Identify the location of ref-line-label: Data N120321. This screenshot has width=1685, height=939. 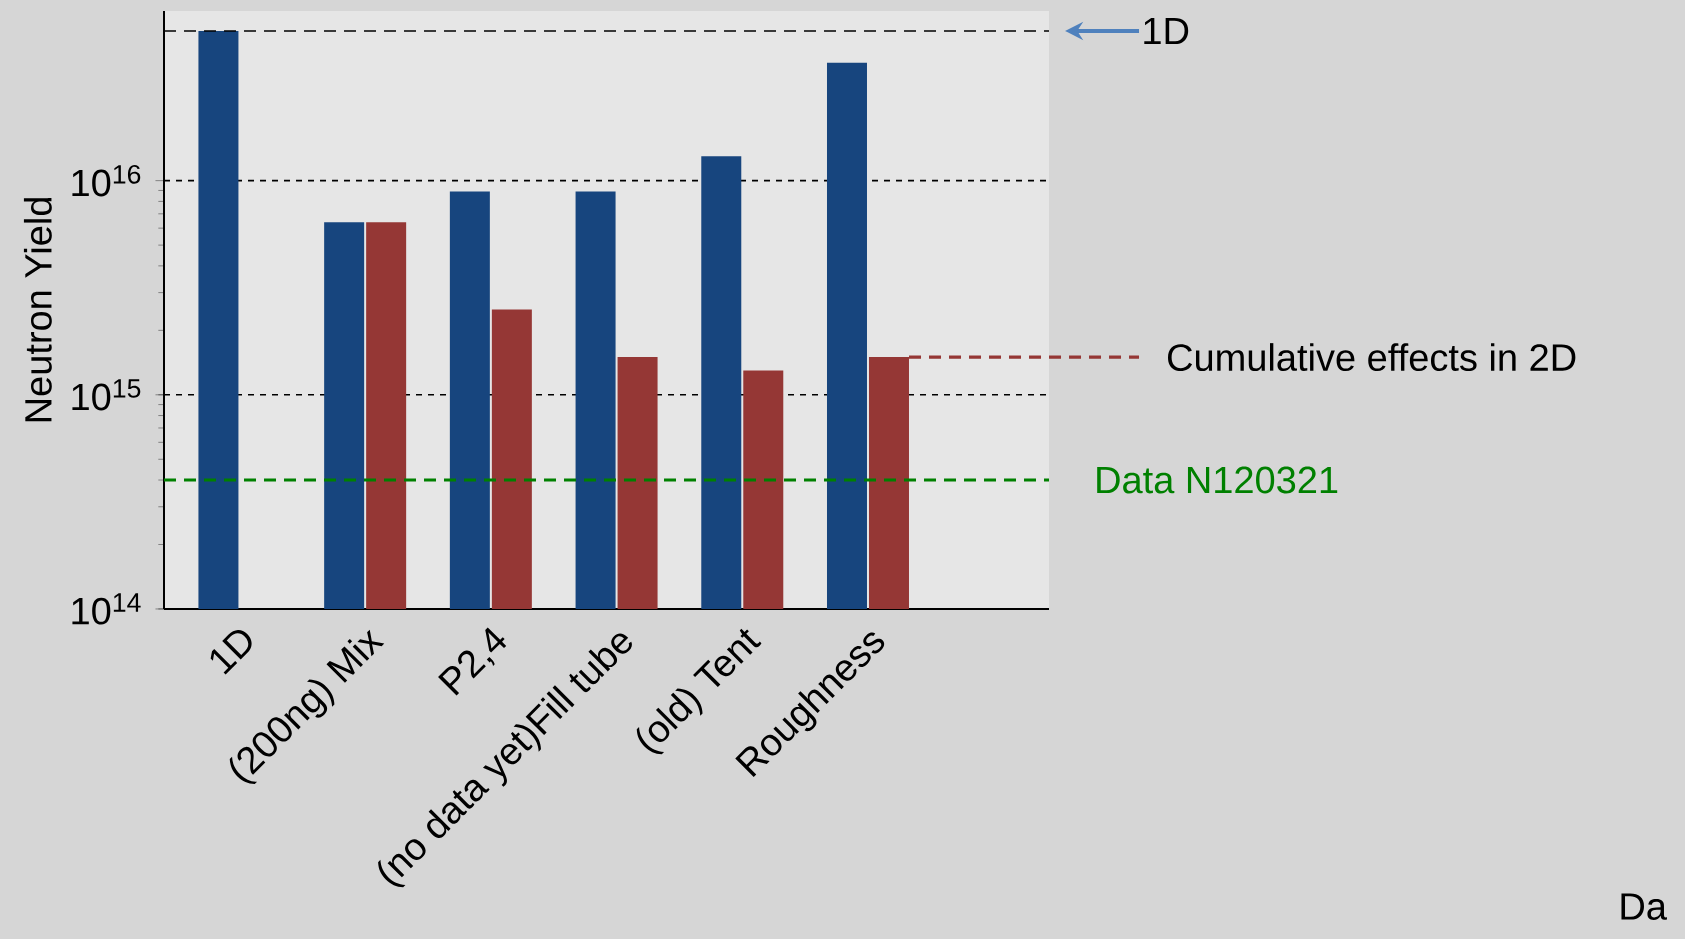
(1217, 480).